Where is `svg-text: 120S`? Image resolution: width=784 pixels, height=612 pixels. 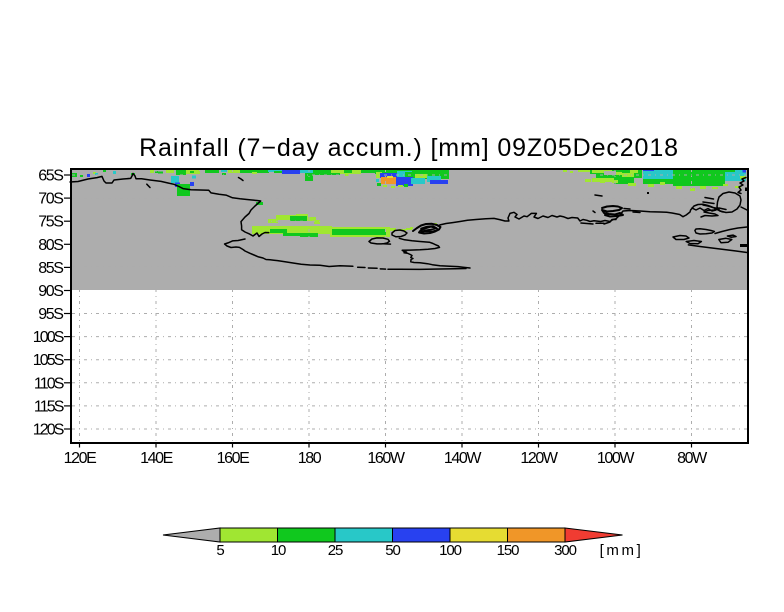
svg-text: 120S is located at coordinates (48, 430).